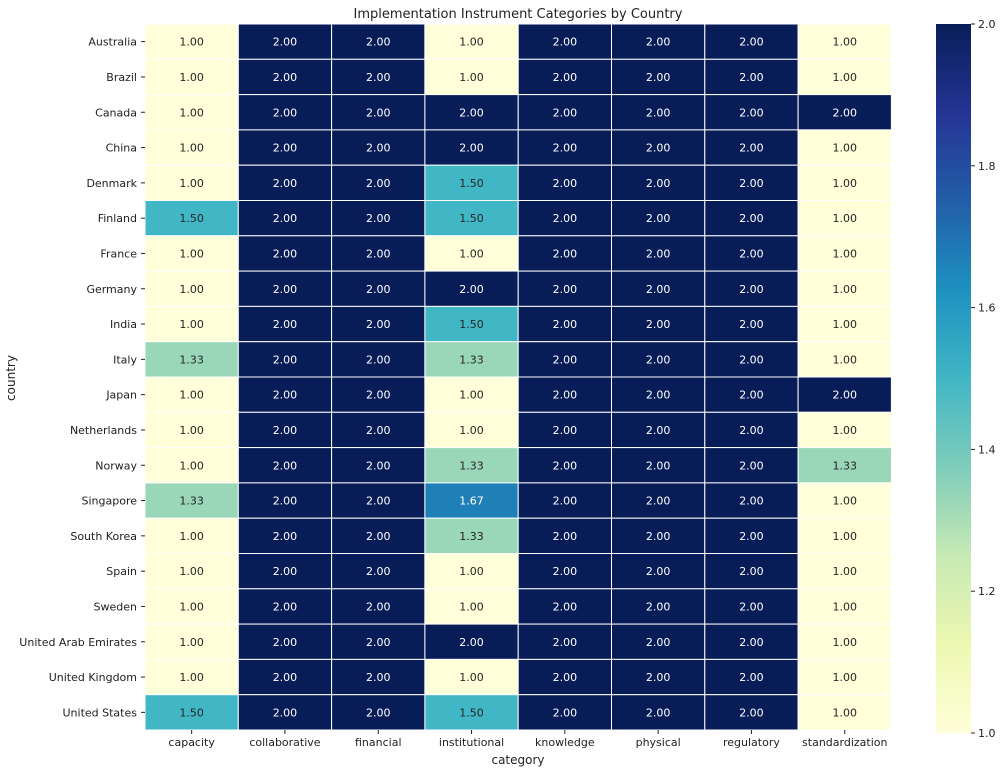  I want to click on y-tick-label: Denmark, so click(111, 183).